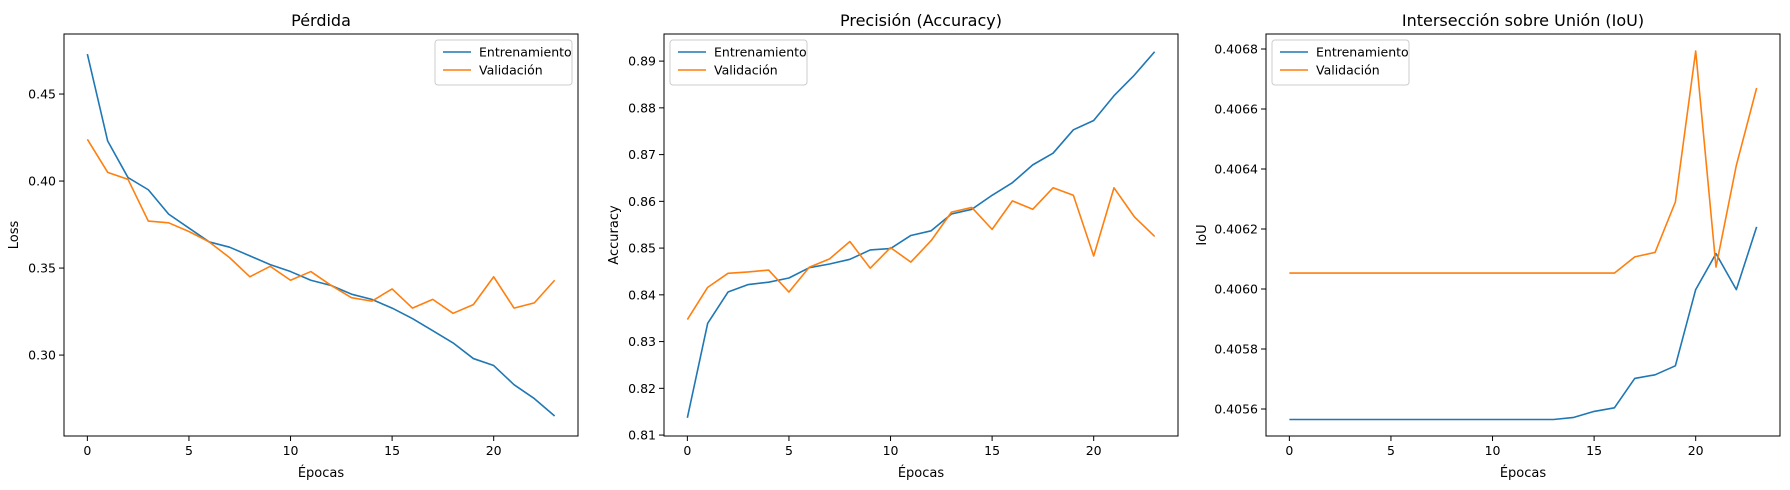 The image size is (1790, 490). What do you see at coordinates (1236, 289) in the screenshot?
I see `y-tick-label: 0.4060` at bounding box center [1236, 289].